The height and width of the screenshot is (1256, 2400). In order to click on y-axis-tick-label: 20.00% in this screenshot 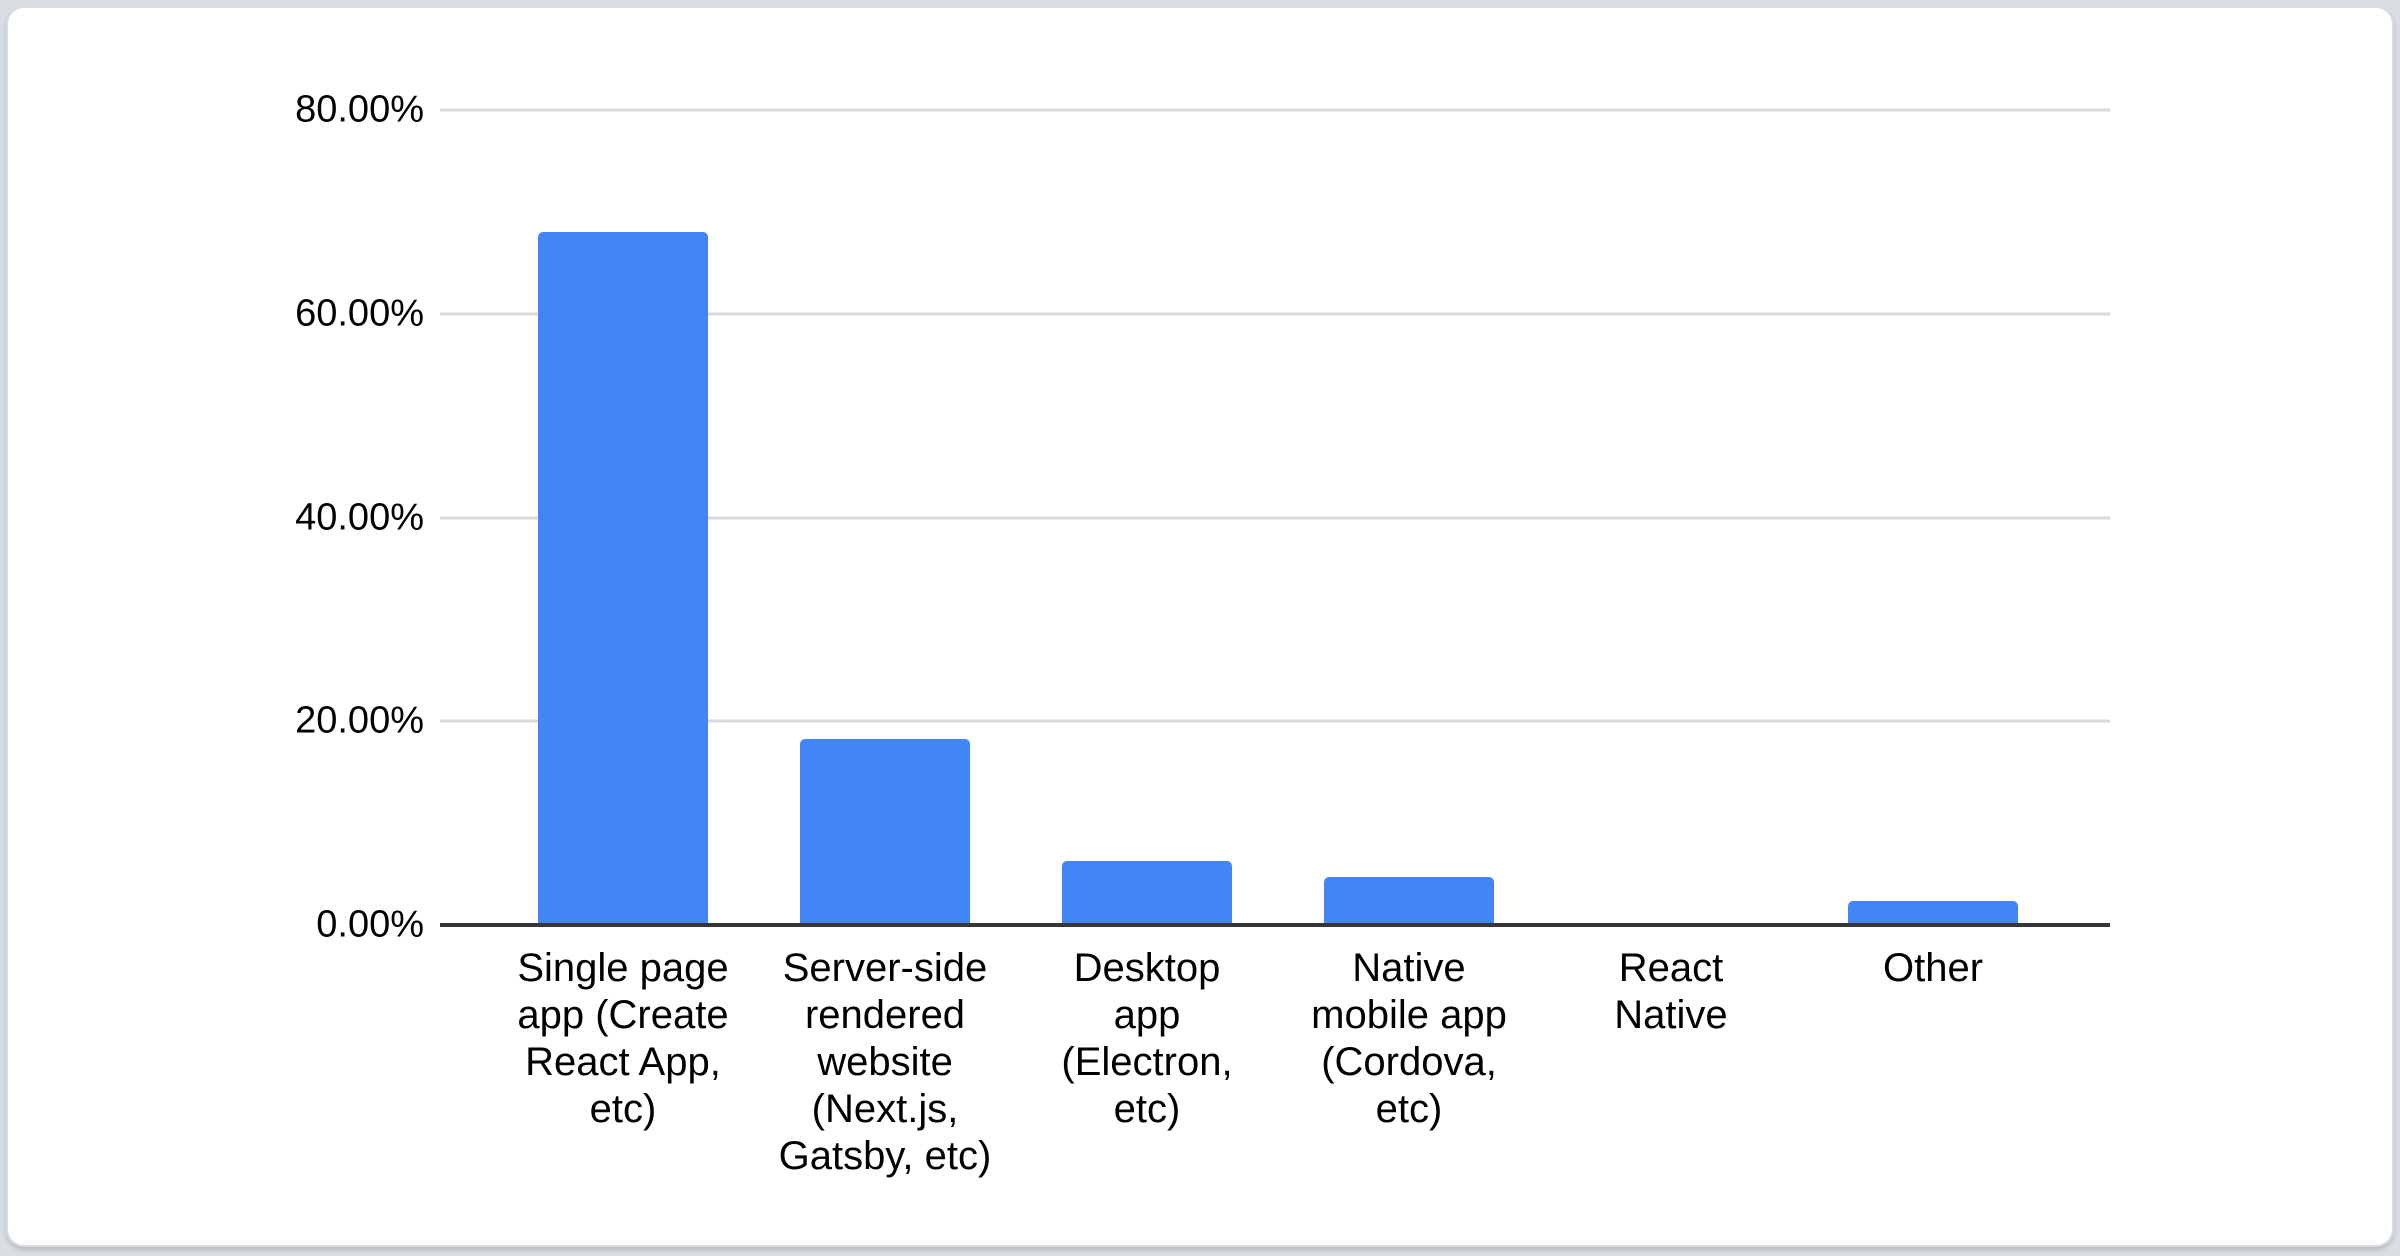, I will do `click(359, 720)`.